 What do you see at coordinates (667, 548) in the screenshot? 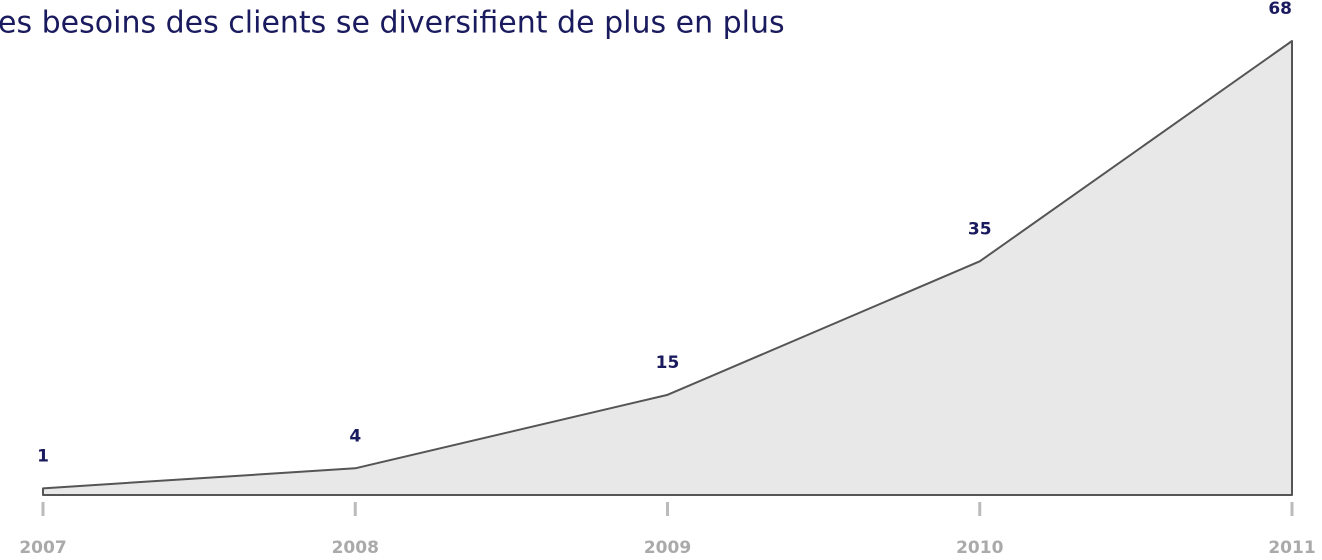
I see `x-tick-label: 2009` at bounding box center [667, 548].